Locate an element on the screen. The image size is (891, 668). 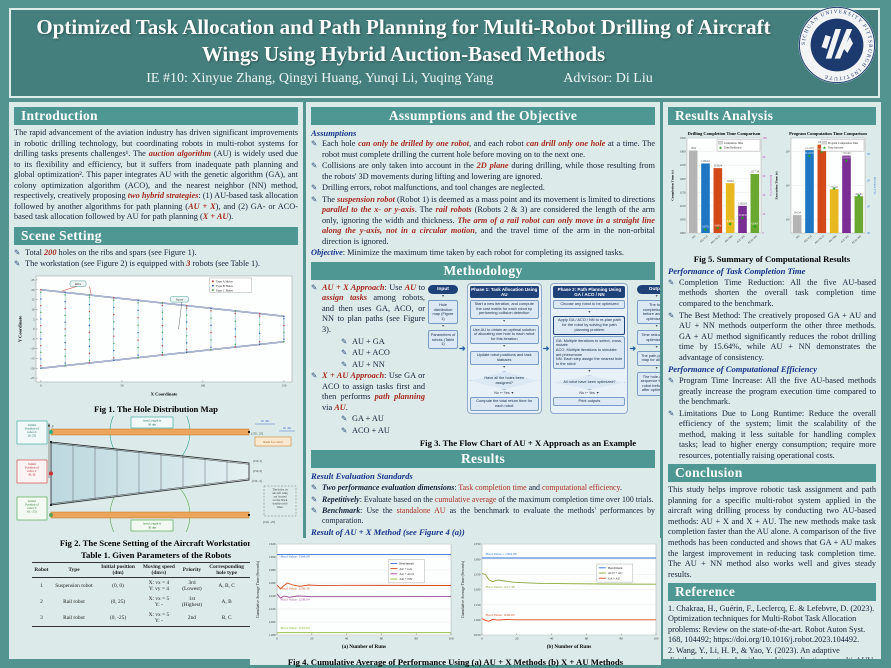
svg-text: 1180 is located at coordinates (272, 635).